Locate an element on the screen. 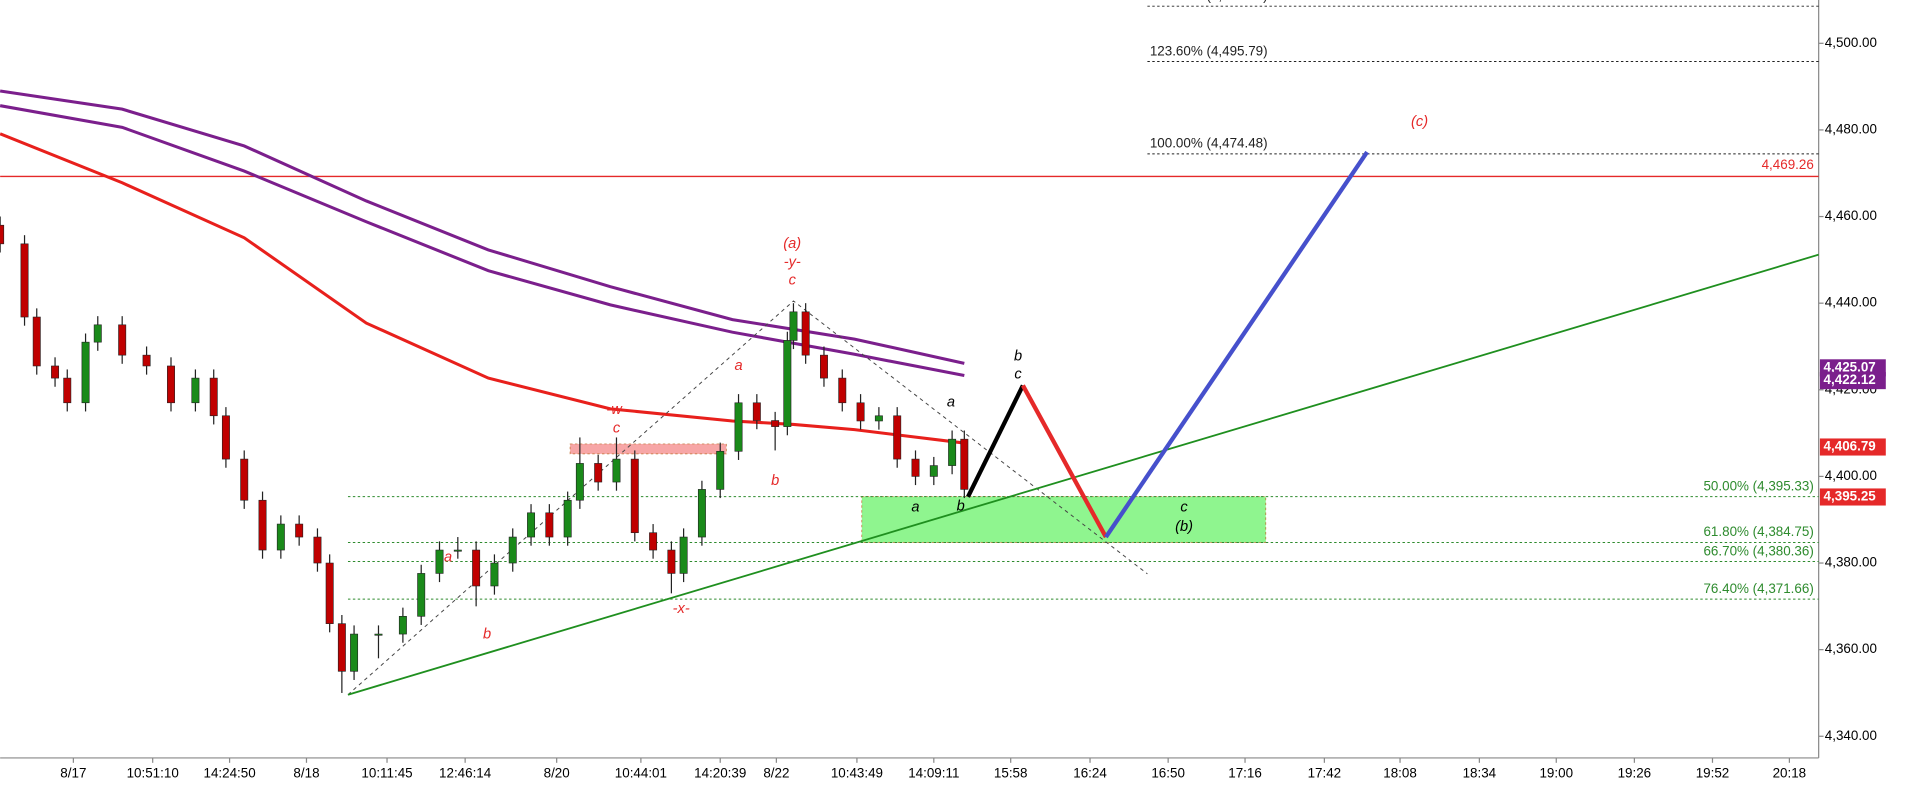 The width and height of the screenshot is (1914, 786). wave-label: -x- is located at coordinates (681, 609).